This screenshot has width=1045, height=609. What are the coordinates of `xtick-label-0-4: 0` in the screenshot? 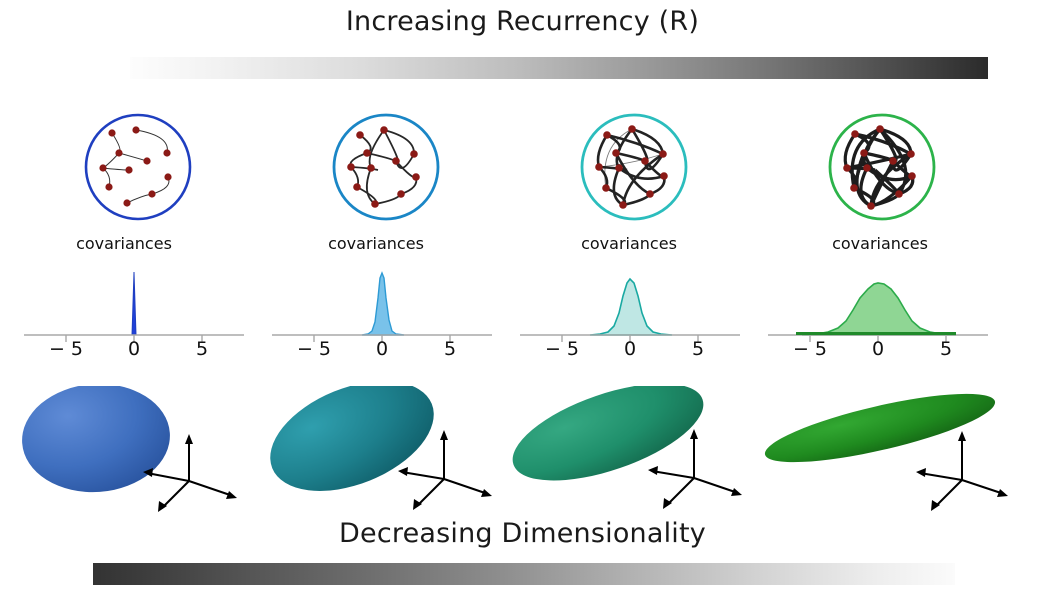 It's located at (878, 349).